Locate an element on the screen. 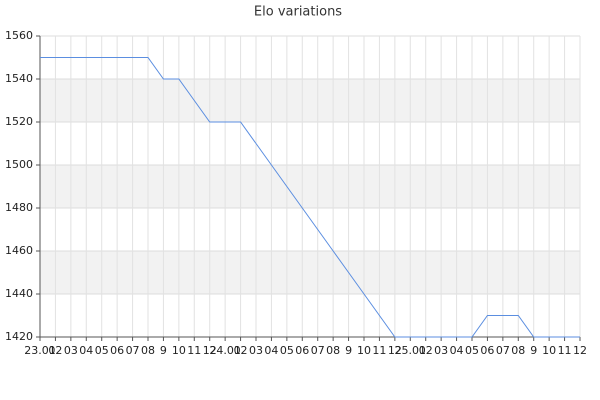  y-tick-label: 1500 is located at coordinates (19, 164).